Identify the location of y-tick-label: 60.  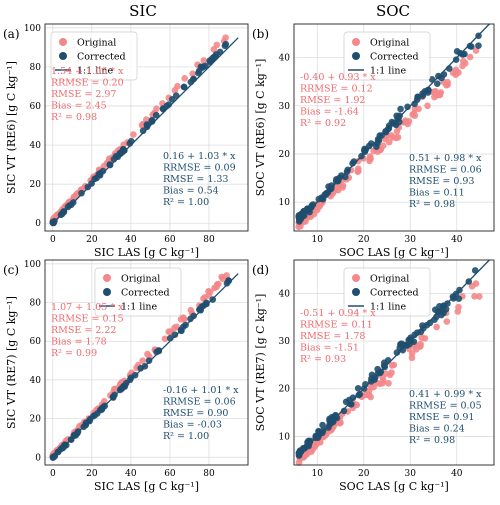
(36, 107).